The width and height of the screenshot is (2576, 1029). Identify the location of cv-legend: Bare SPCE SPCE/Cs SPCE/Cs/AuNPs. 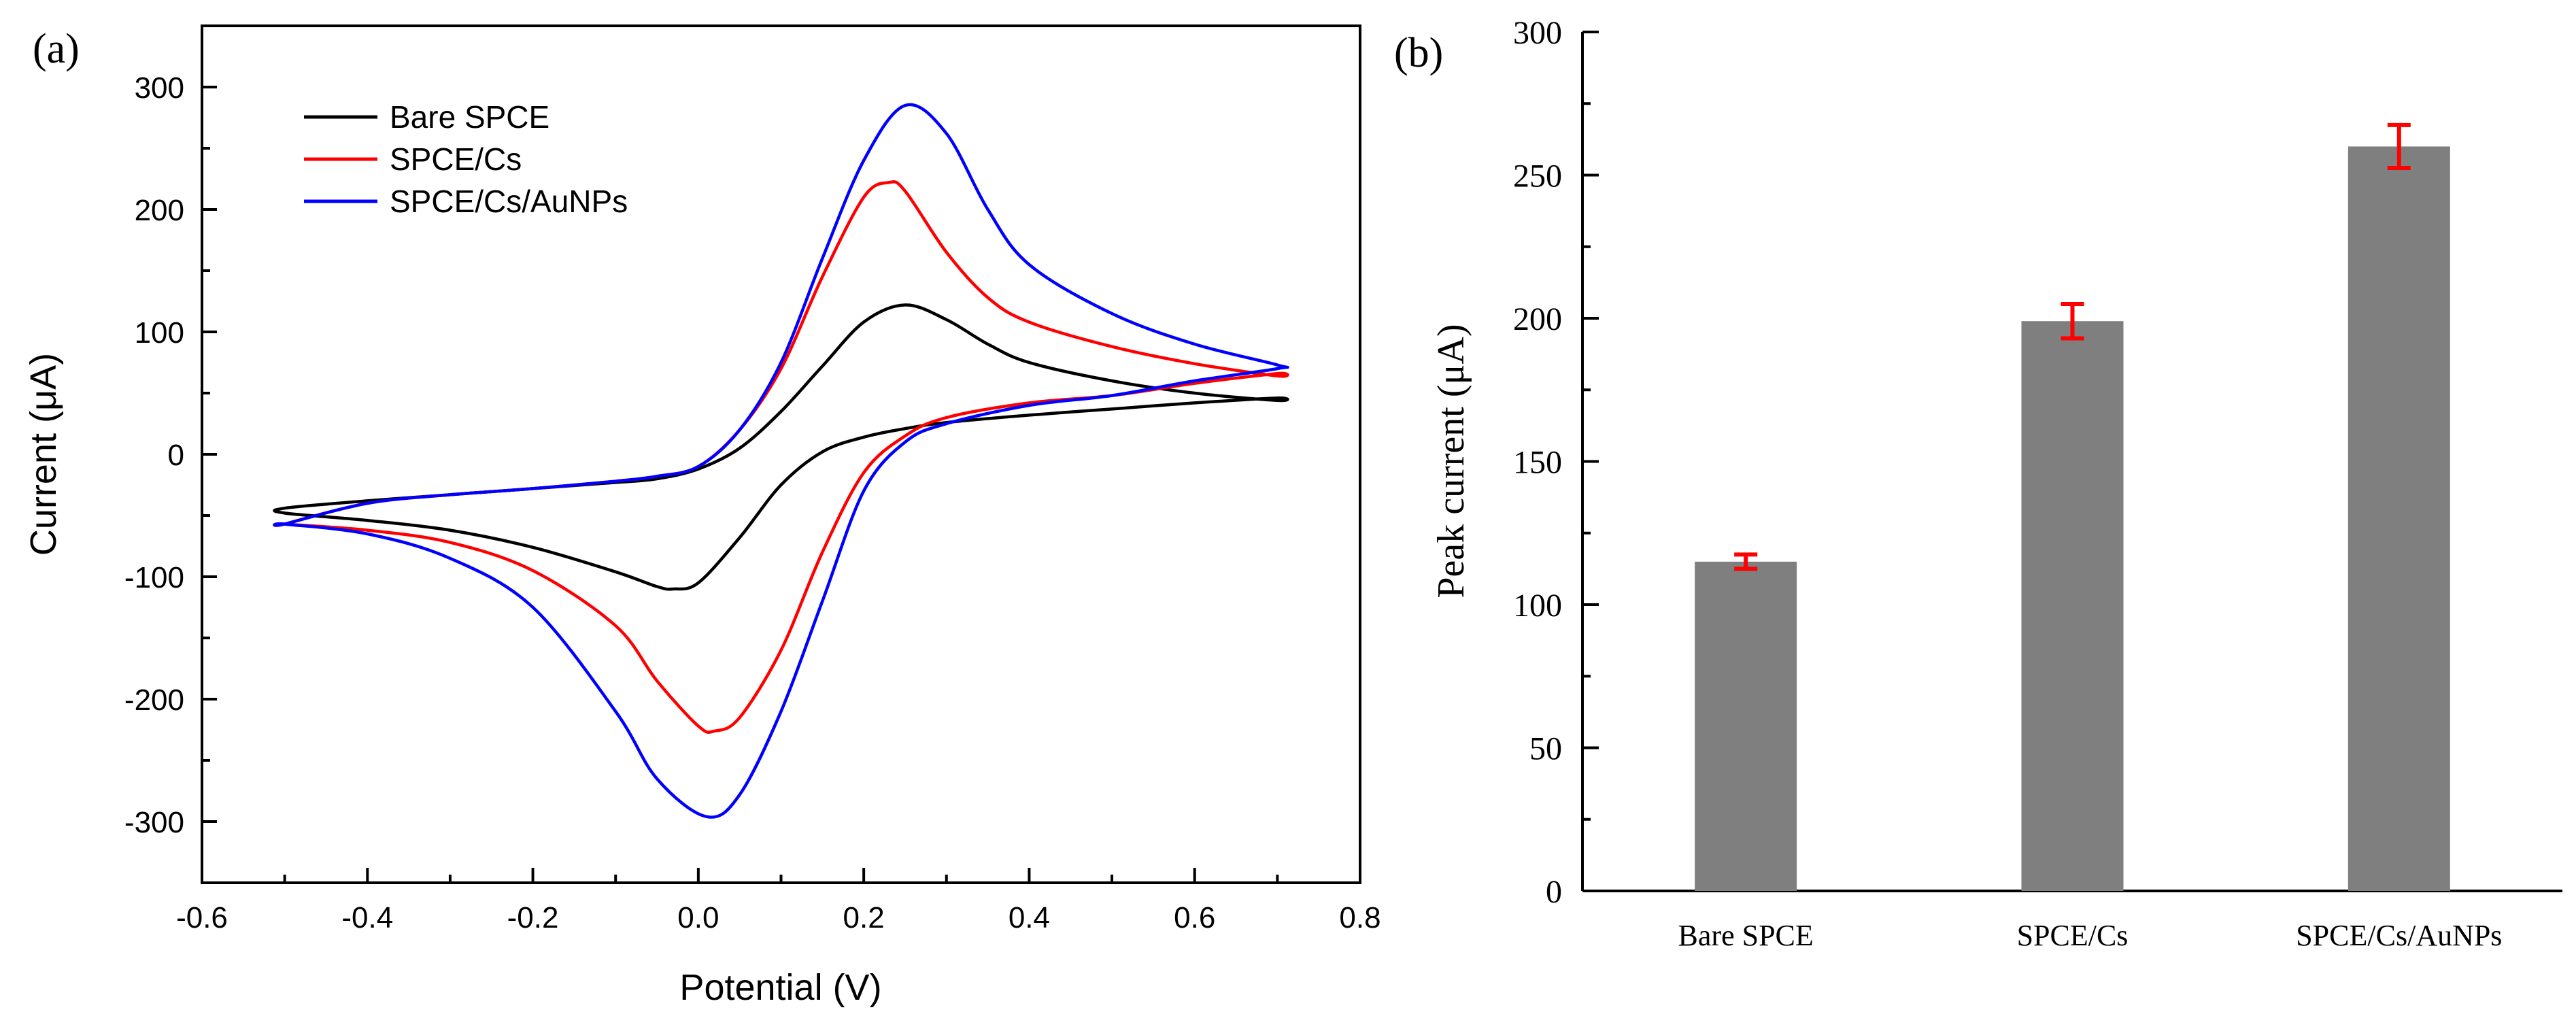
(466, 159).